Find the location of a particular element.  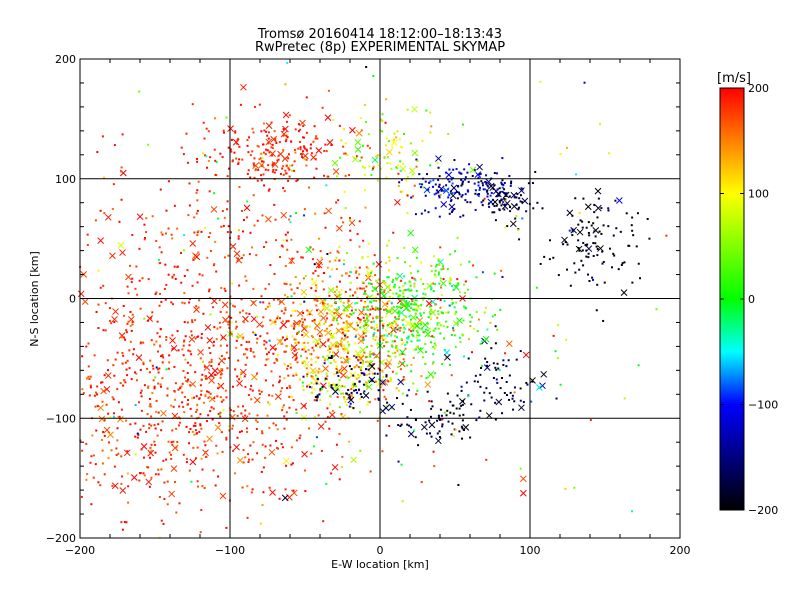

colorbar-label: [m/s] is located at coordinates (734, 78).